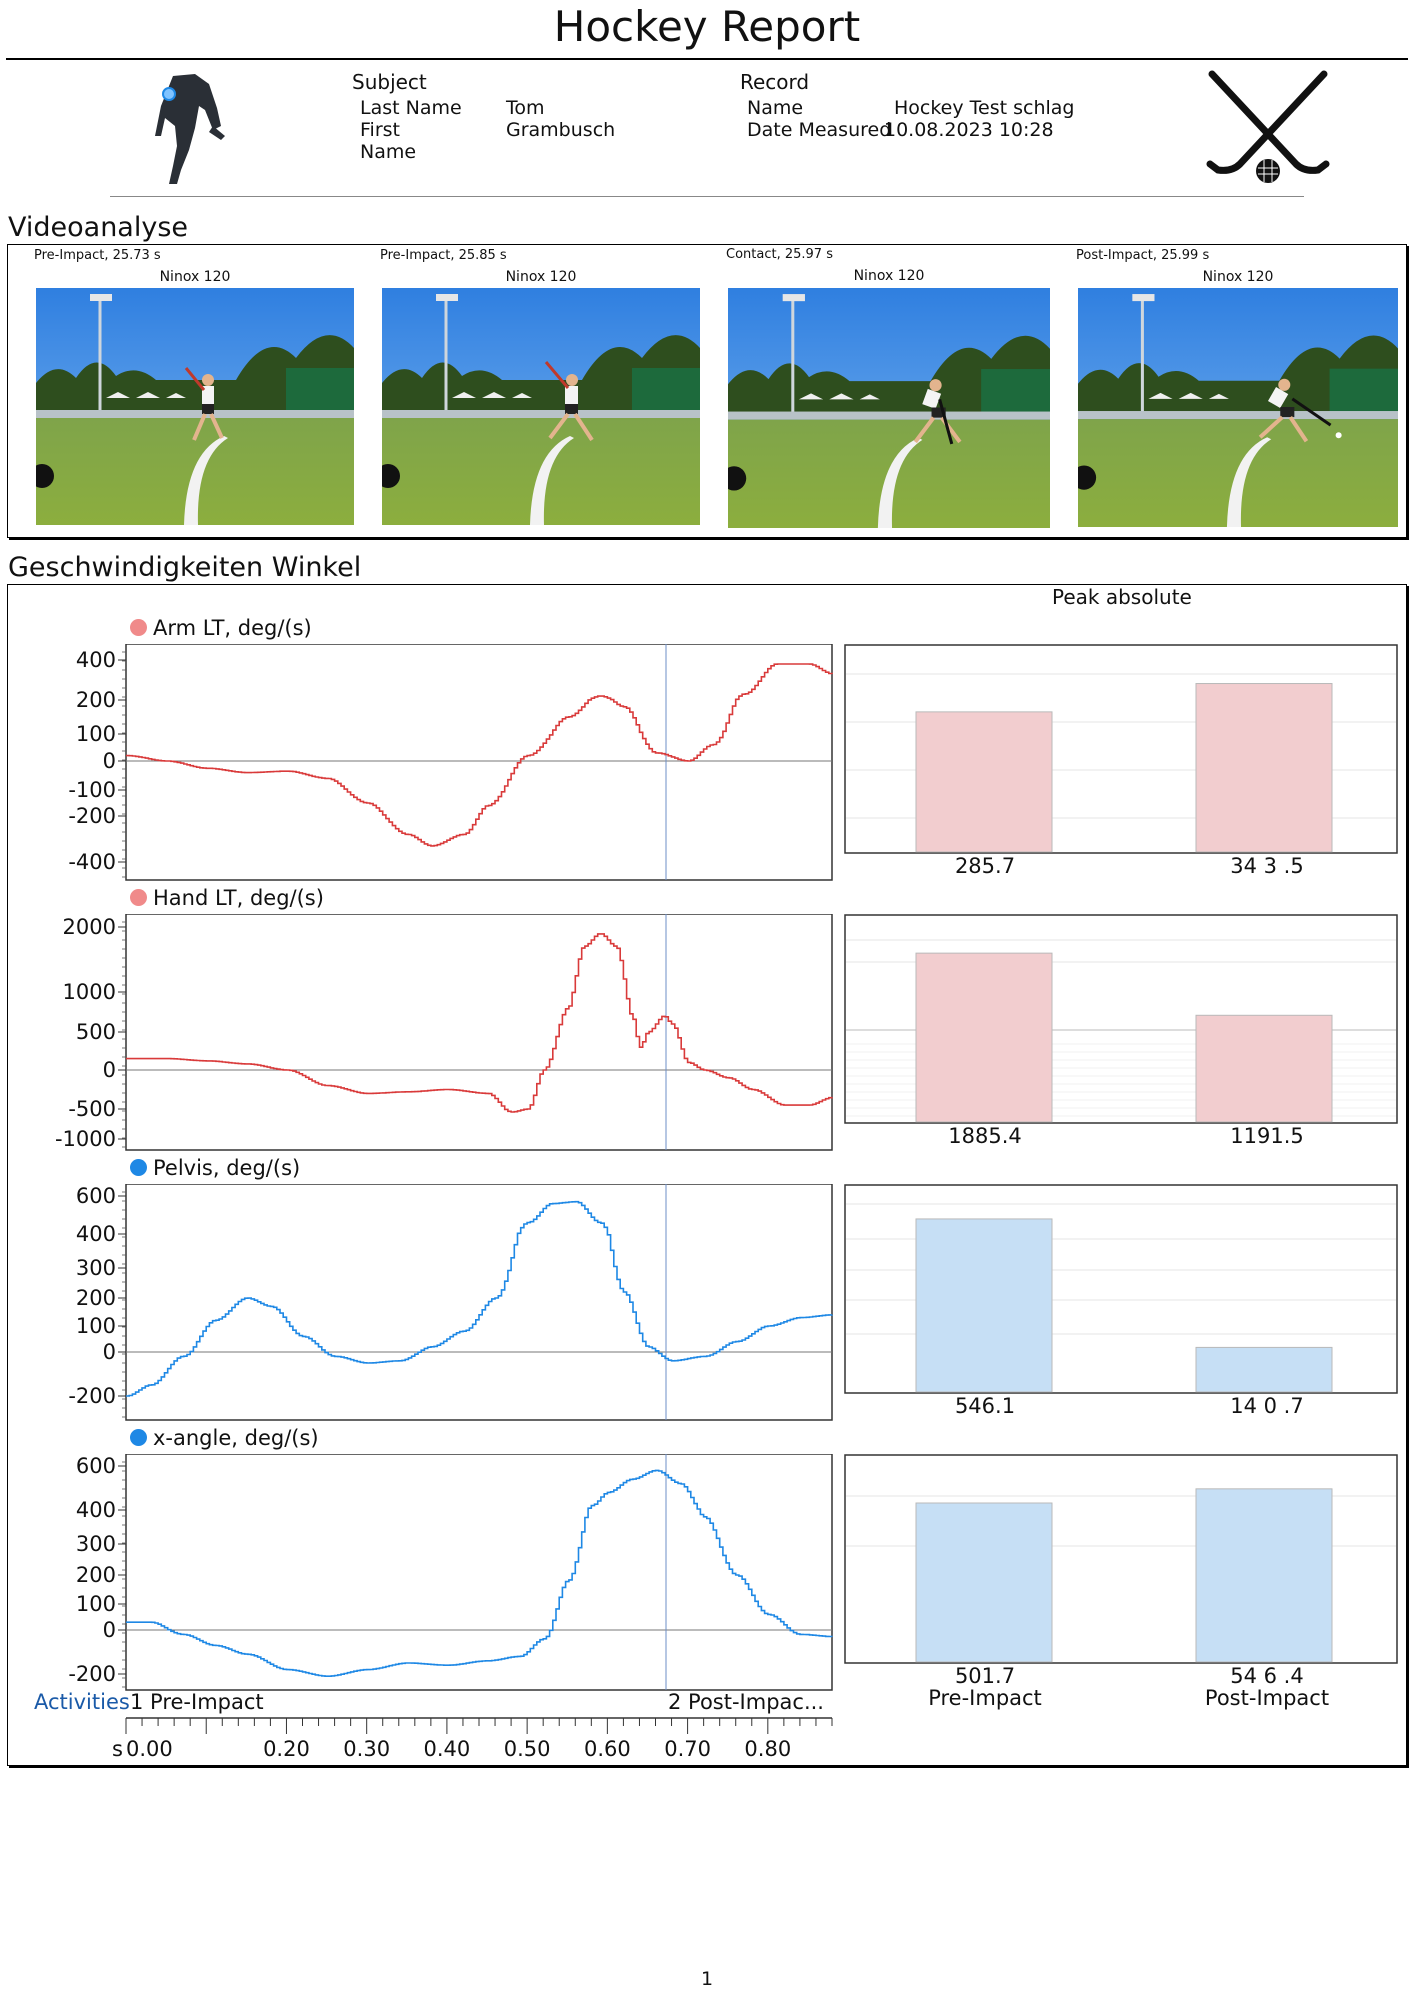 The image size is (1414, 2000). Describe the element at coordinates (775, 82) in the screenshot. I see `record-label: Record` at that location.